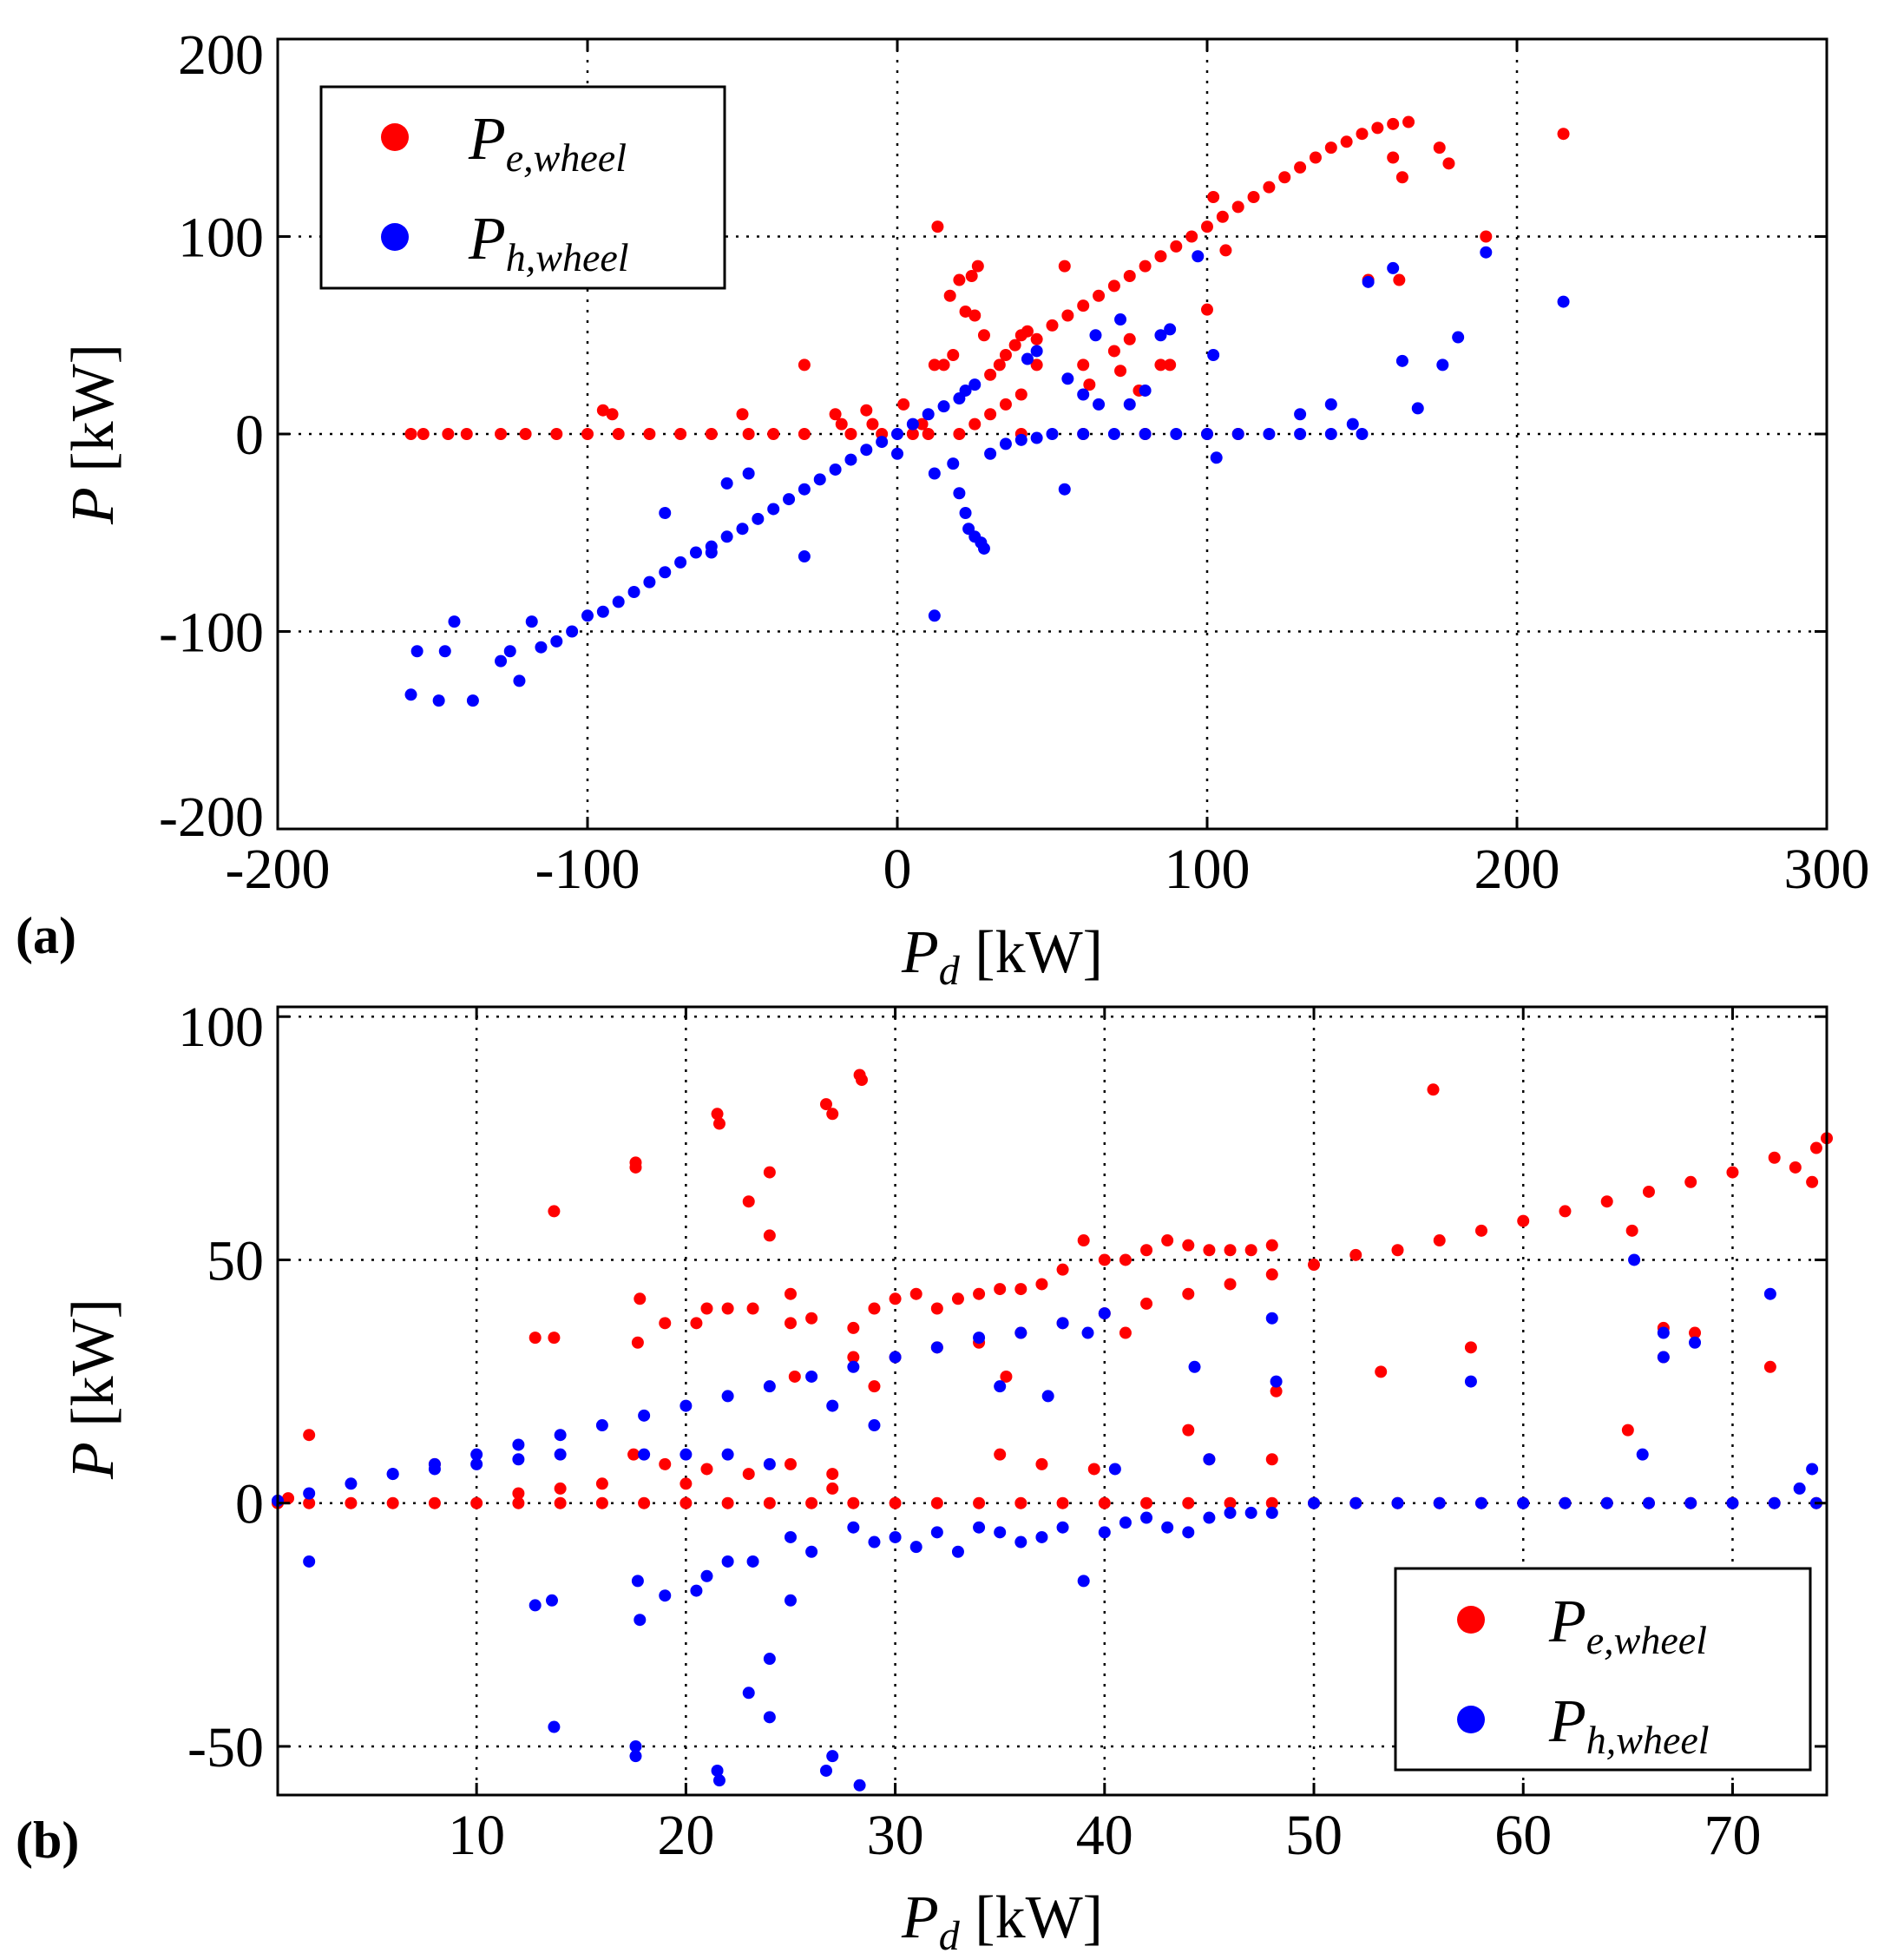 The height and width of the screenshot is (1953, 1904). Describe the element at coordinates (547, 143) in the screenshot. I see `legend-label-e-wheel-a: Pe,wheel` at that location.